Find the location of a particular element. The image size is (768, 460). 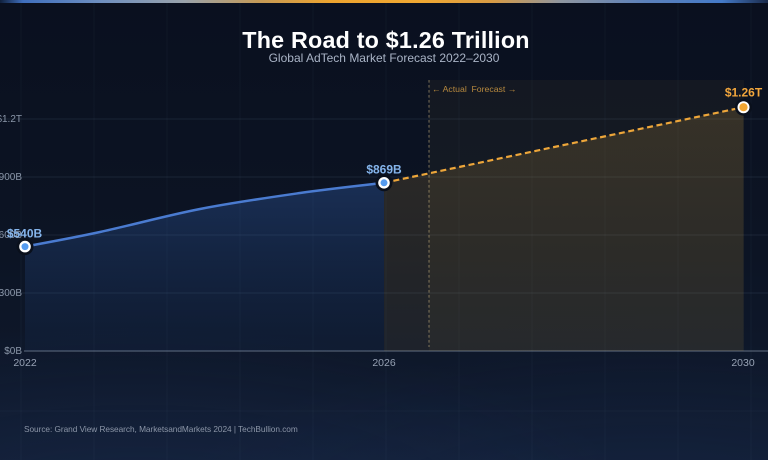

svg-text: $300B is located at coordinates (11, 293).